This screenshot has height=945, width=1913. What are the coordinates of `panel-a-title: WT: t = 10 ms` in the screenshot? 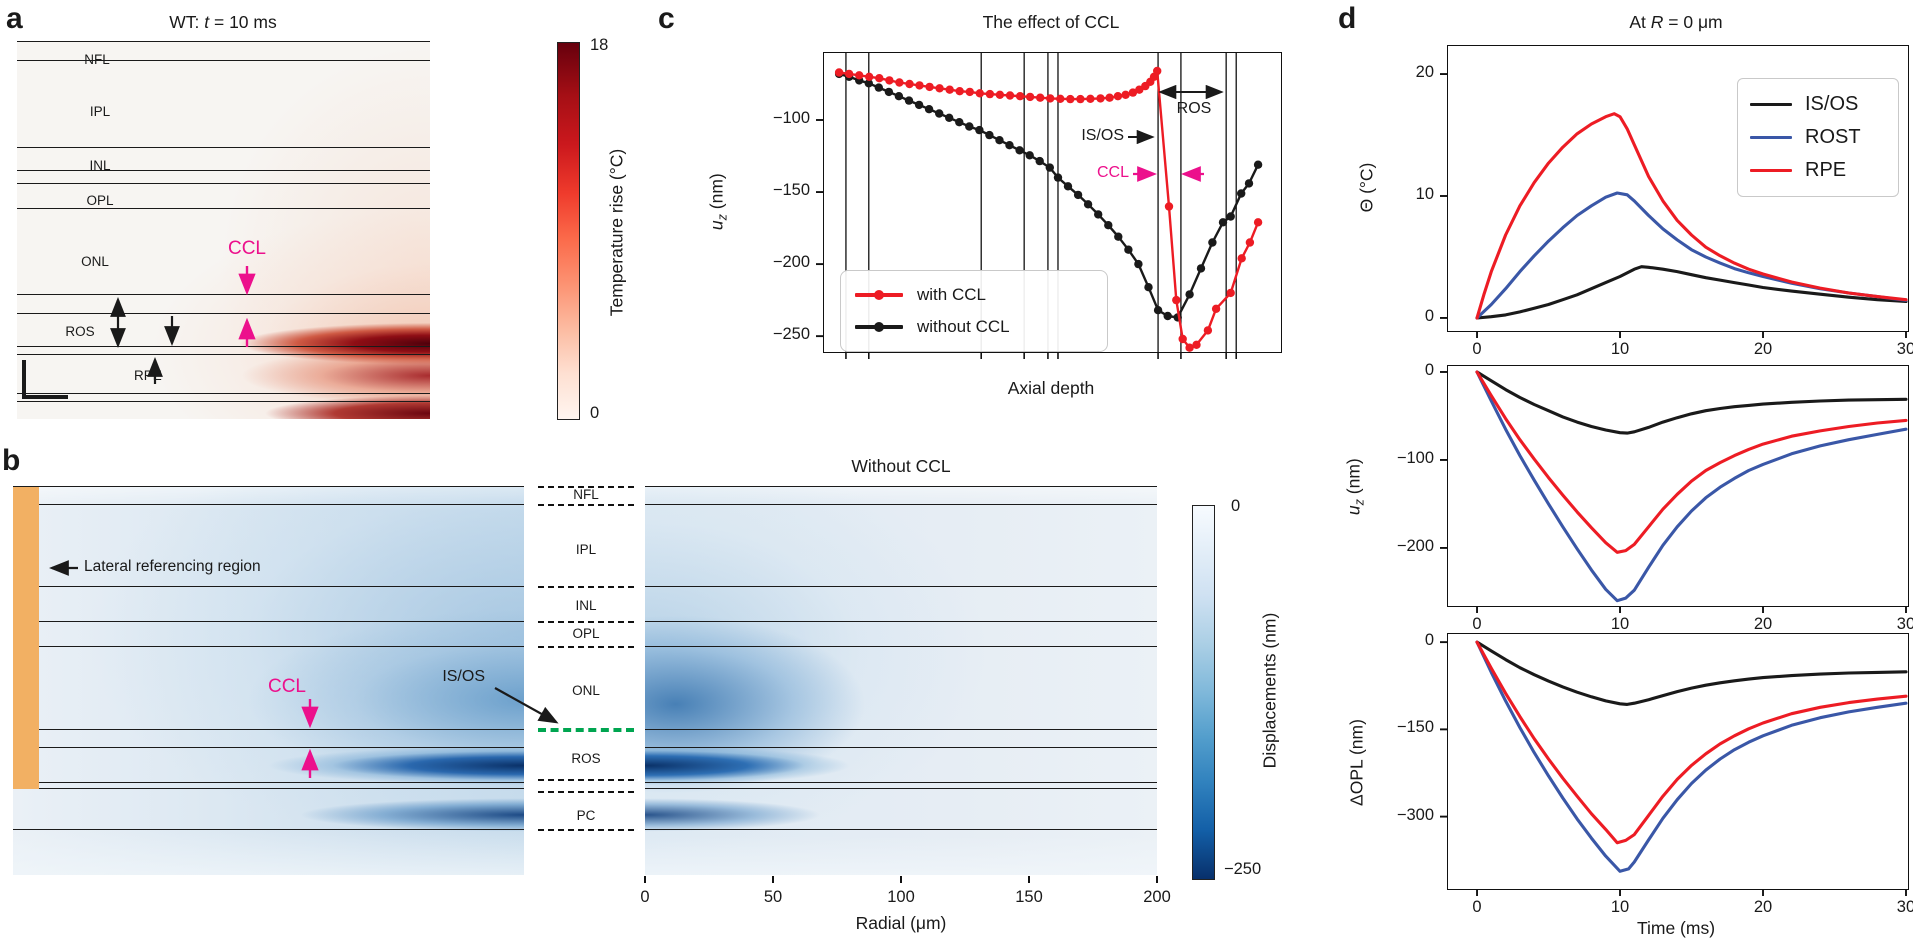 It's located at (223, 22).